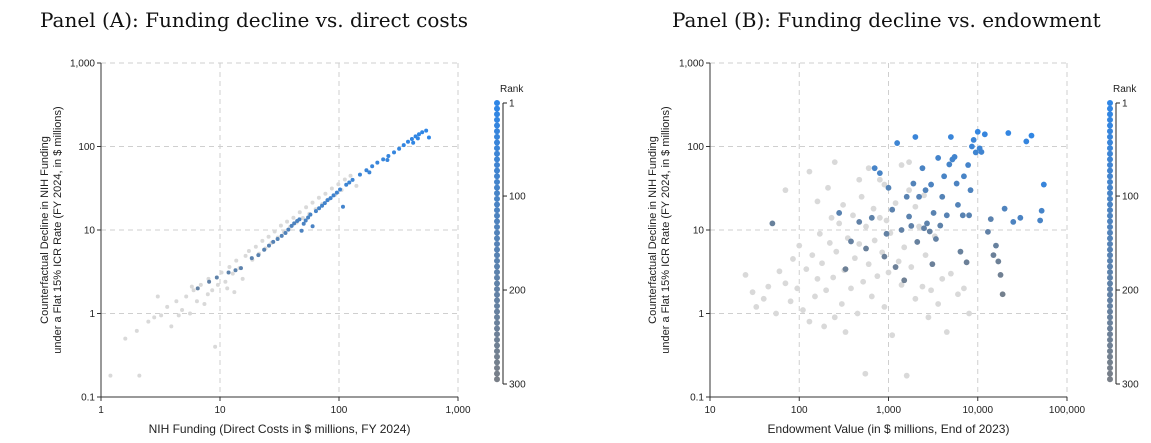 The width and height of the screenshot is (1151, 443). Describe the element at coordinates (101, 410) in the screenshot. I see `panel-a-x-tick-label: 1` at that location.